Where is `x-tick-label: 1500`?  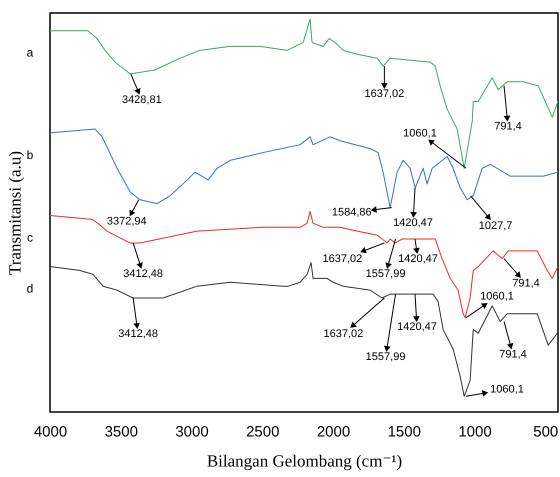
x-tick-label: 1500 is located at coordinates (404, 432).